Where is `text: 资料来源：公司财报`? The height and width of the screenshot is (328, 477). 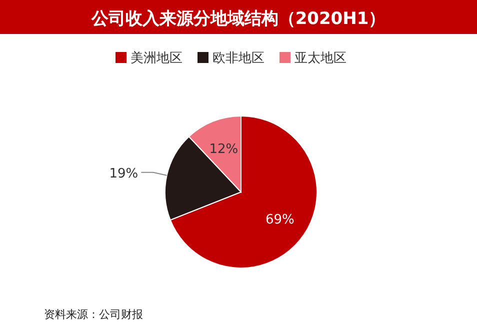 text: 资料来源：公司财报 is located at coordinates (93, 314).